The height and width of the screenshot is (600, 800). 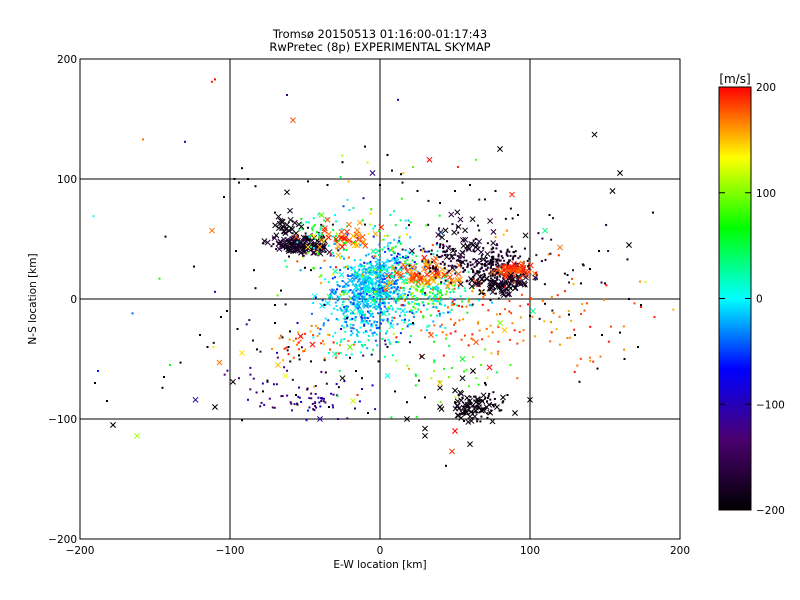 What do you see at coordinates (62, 540) in the screenshot?
I see `y-tick-label: −200` at bounding box center [62, 540].